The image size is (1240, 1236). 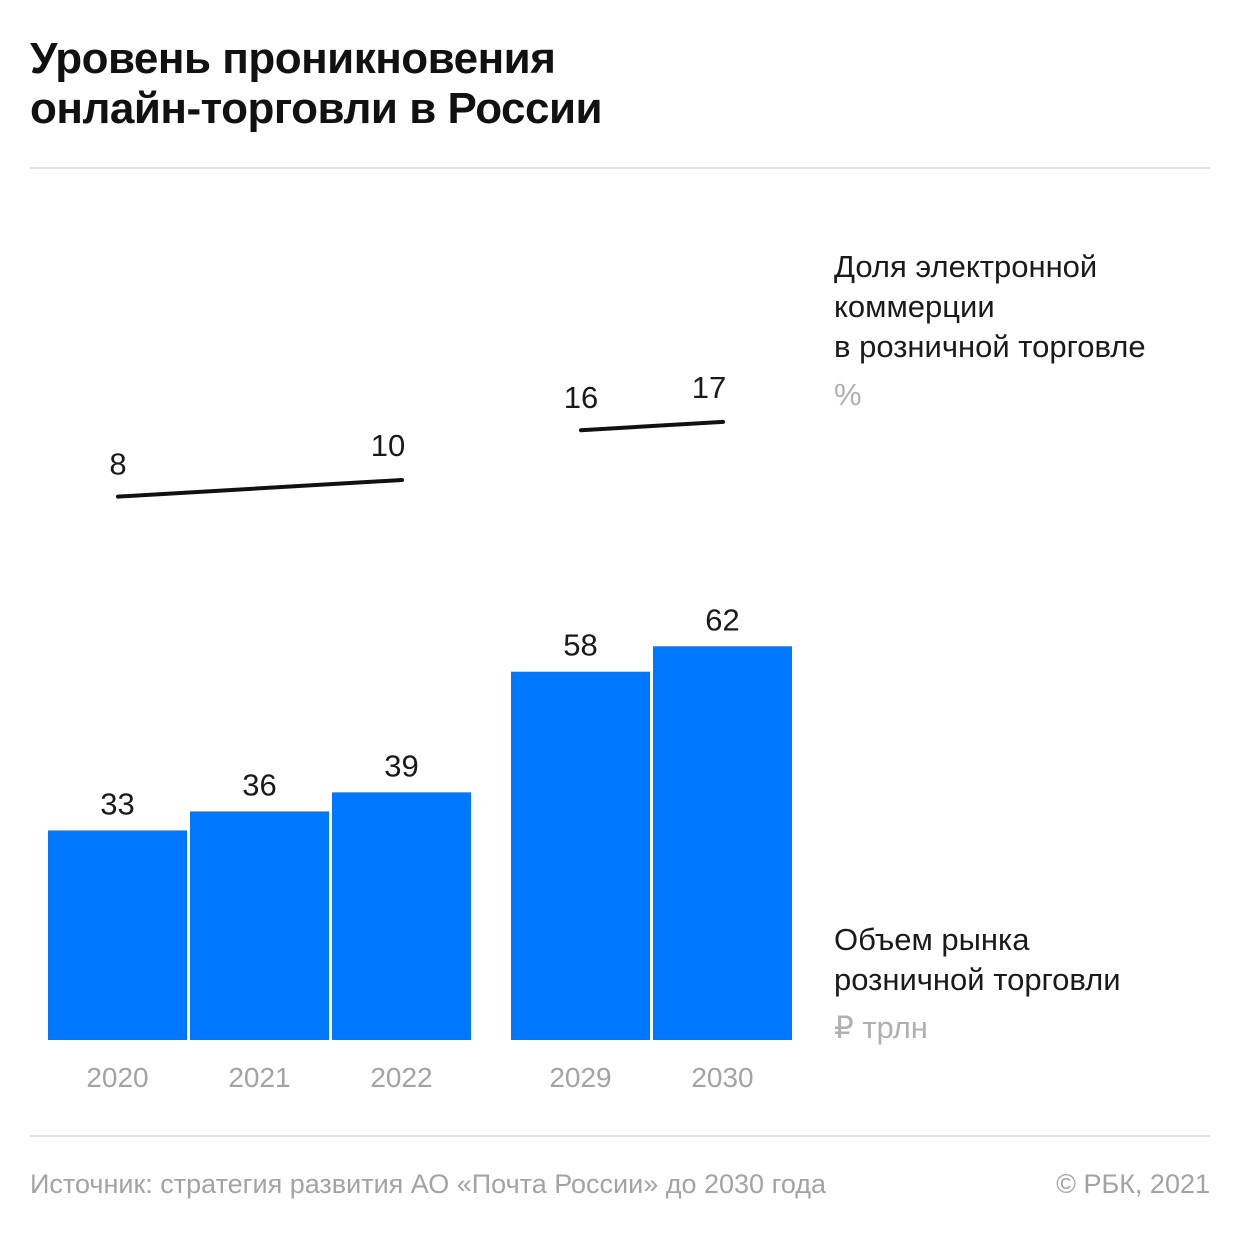 What do you see at coordinates (722, 1077) in the screenshot?
I see `x-tick-label-2030: 2030` at bounding box center [722, 1077].